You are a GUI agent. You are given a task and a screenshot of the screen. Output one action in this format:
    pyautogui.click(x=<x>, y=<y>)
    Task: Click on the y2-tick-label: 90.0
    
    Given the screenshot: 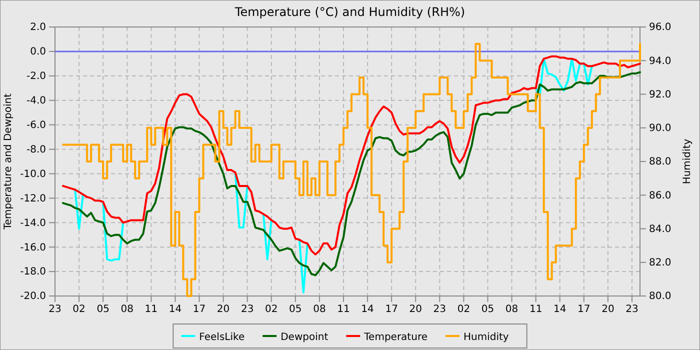 What is the action you would take?
    pyautogui.click(x=660, y=128)
    